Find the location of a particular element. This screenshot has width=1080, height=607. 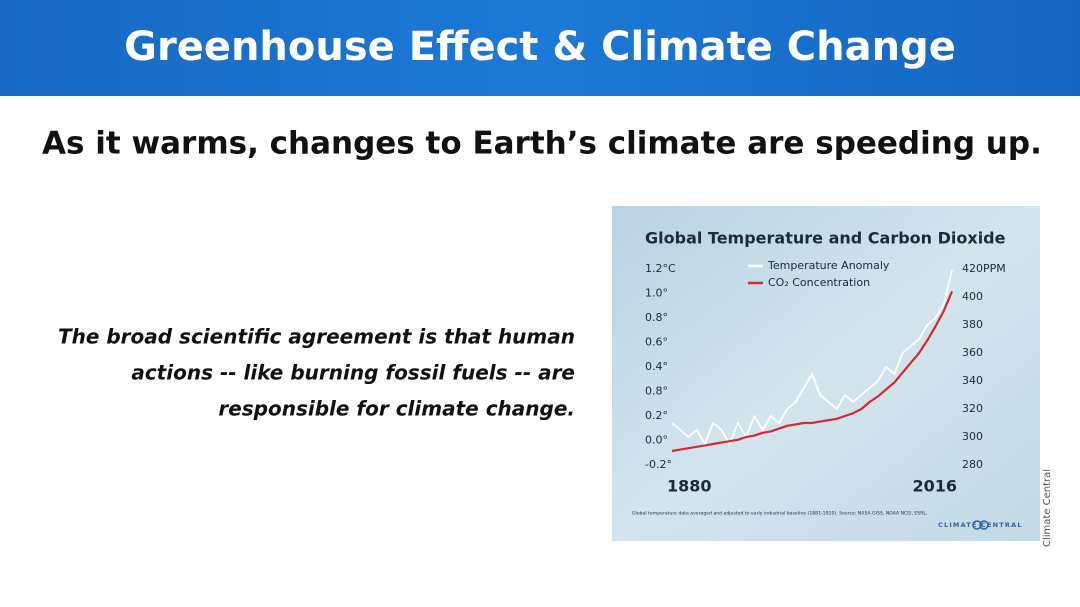

legend-label: CO₂ Concentration is located at coordinates (819, 282).